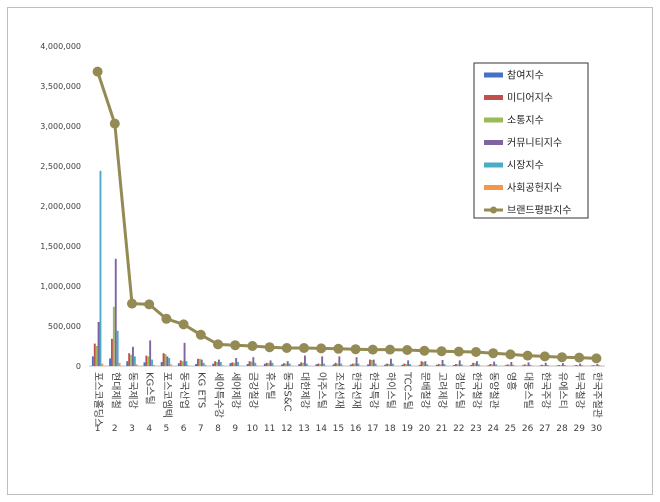 The height and width of the screenshot is (502, 660). Describe the element at coordinates (494, 390) in the screenshot. I see `category-label: 동양철관` at that location.